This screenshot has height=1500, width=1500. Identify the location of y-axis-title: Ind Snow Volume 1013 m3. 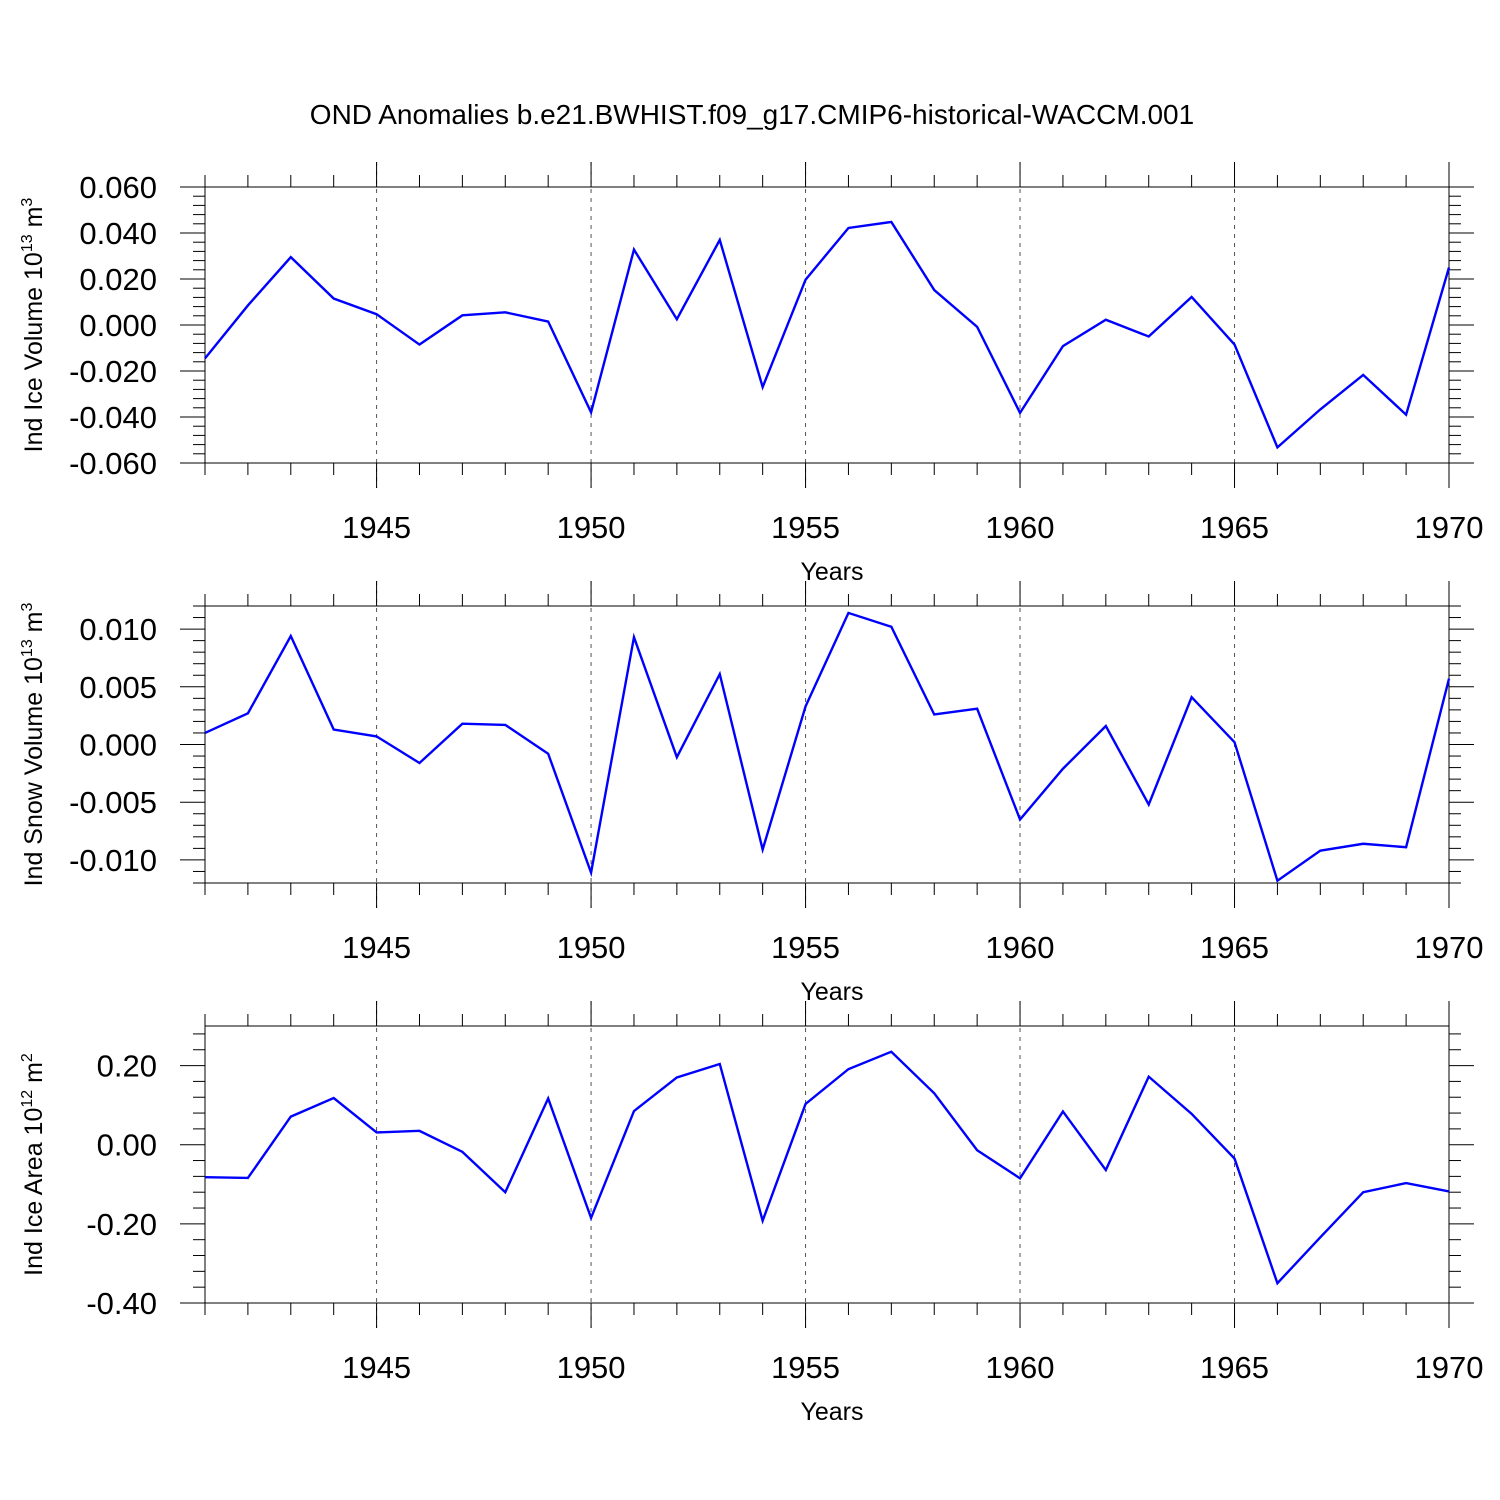
(33, 745).